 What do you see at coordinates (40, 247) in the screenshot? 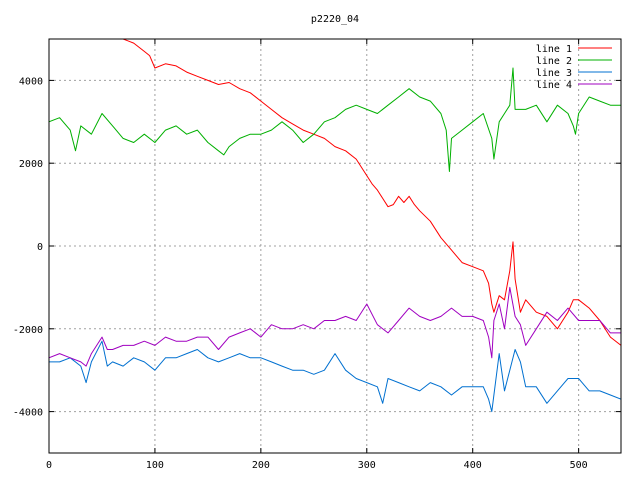
I see `y-tick-label: 0` at bounding box center [40, 247].